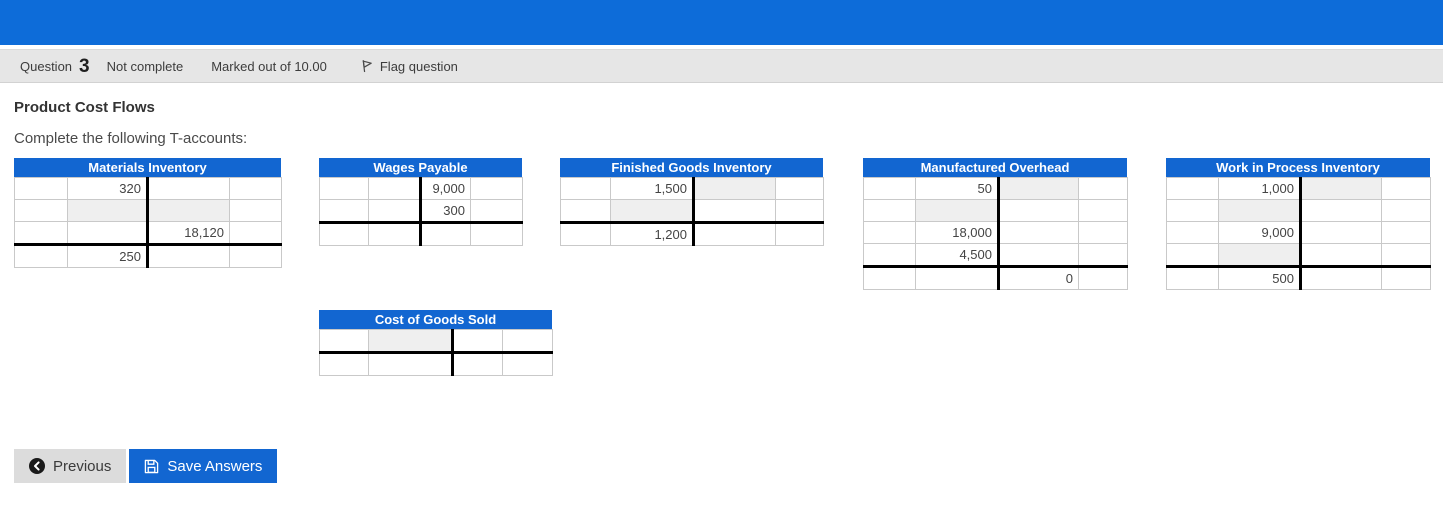 The width and height of the screenshot is (1443, 509). Describe the element at coordinates (84, 66) in the screenshot. I see `question-number: 3` at that location.